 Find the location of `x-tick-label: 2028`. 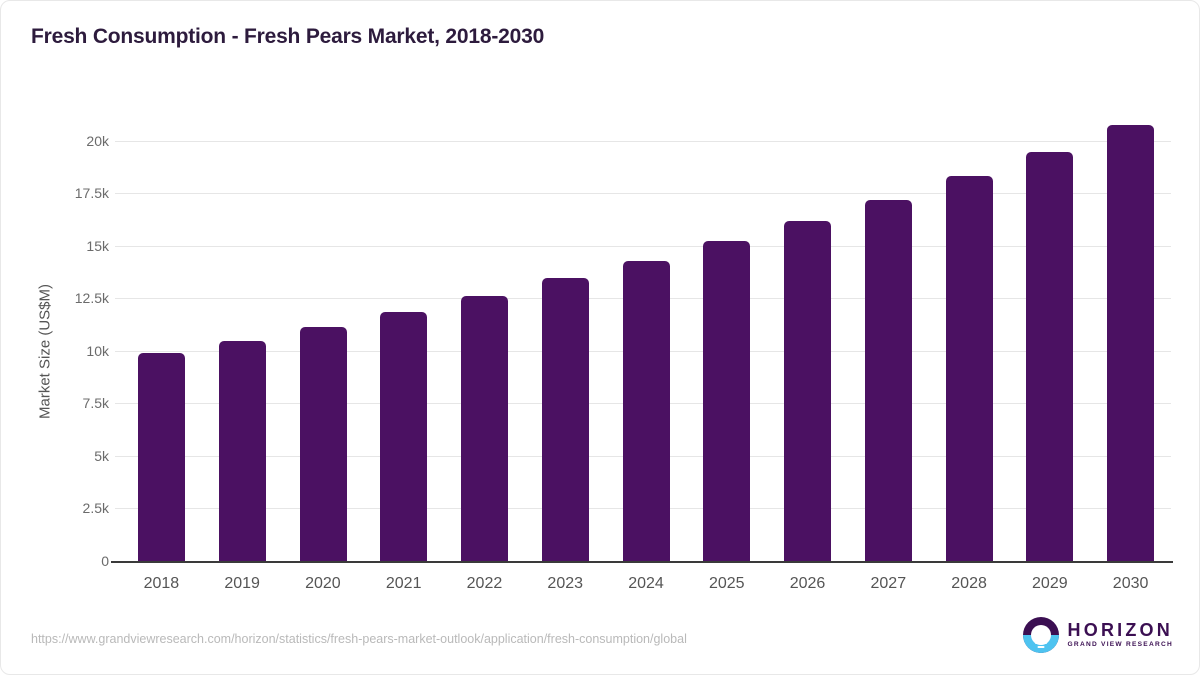

x-tick-label: 2028 is located at coordinates (969, 583).